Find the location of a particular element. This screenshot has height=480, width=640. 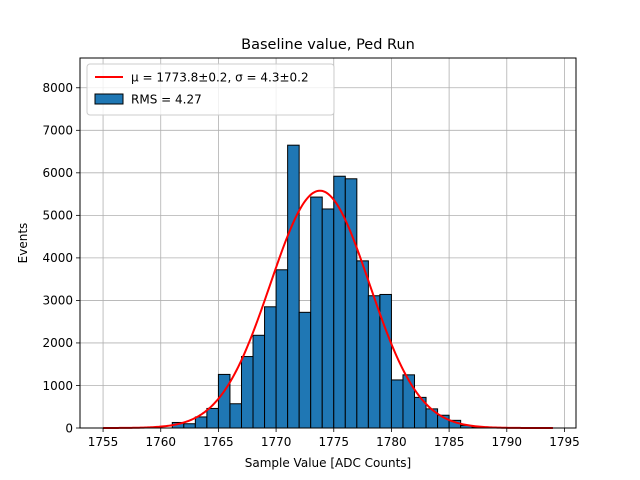

x-tick-label: 1780 is located at coordinates (391, 442).